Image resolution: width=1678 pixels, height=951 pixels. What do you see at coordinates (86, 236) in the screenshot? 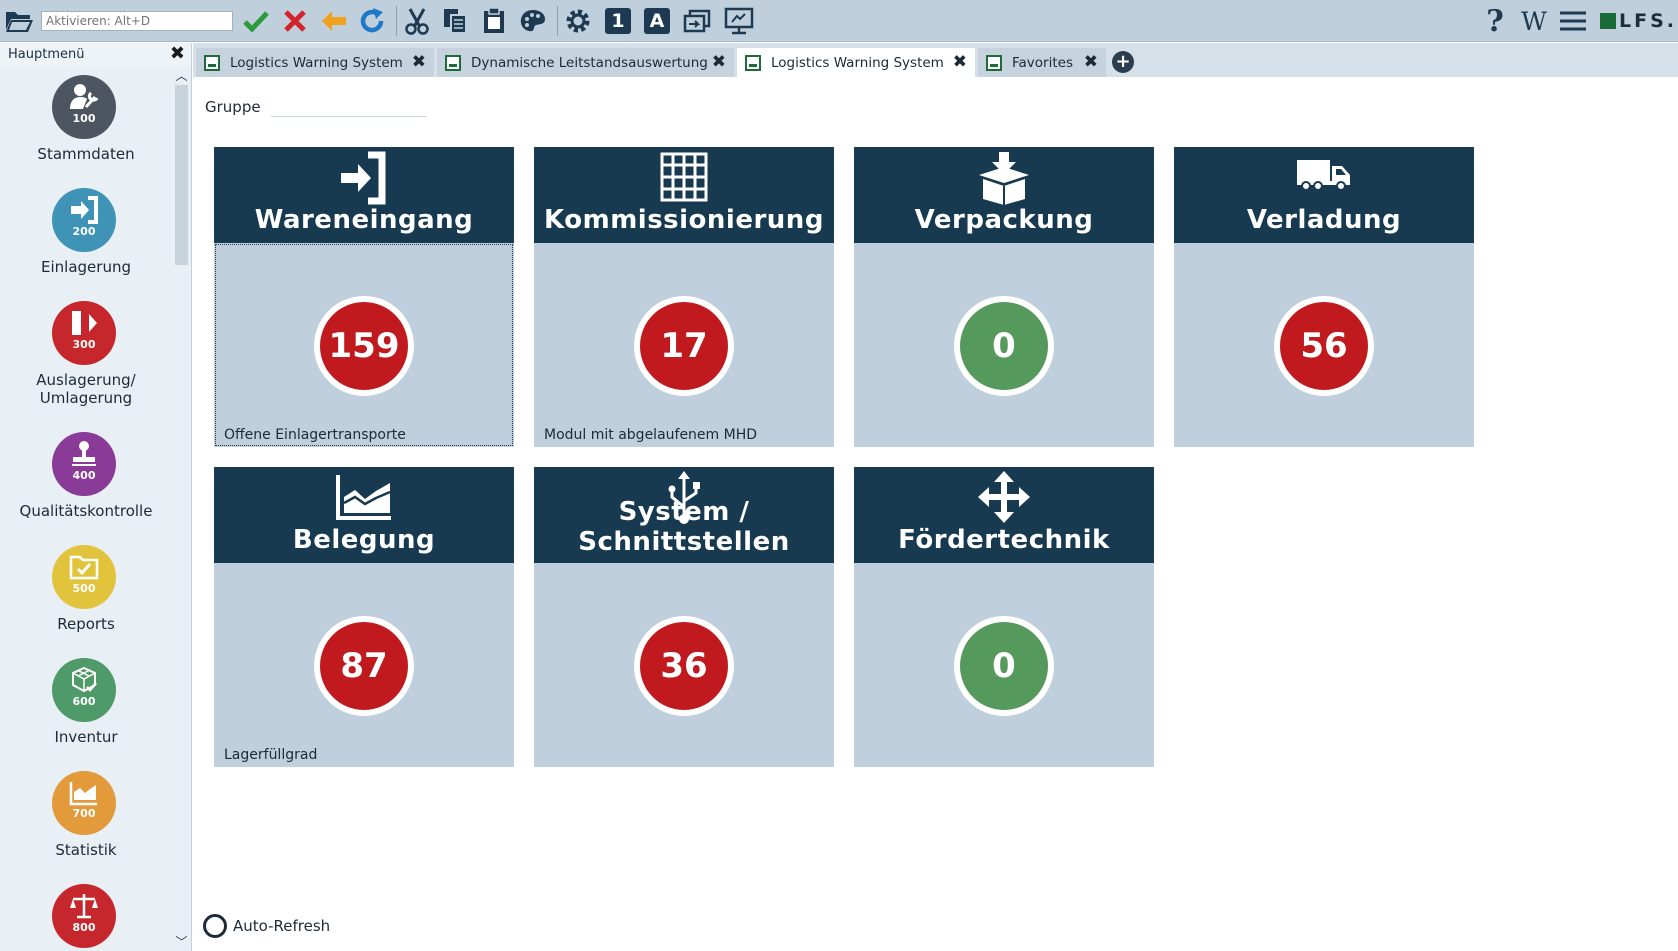
I see `sidebar-item-einlagerung: 200 Einlagerung` at bounding box center [86, 236].